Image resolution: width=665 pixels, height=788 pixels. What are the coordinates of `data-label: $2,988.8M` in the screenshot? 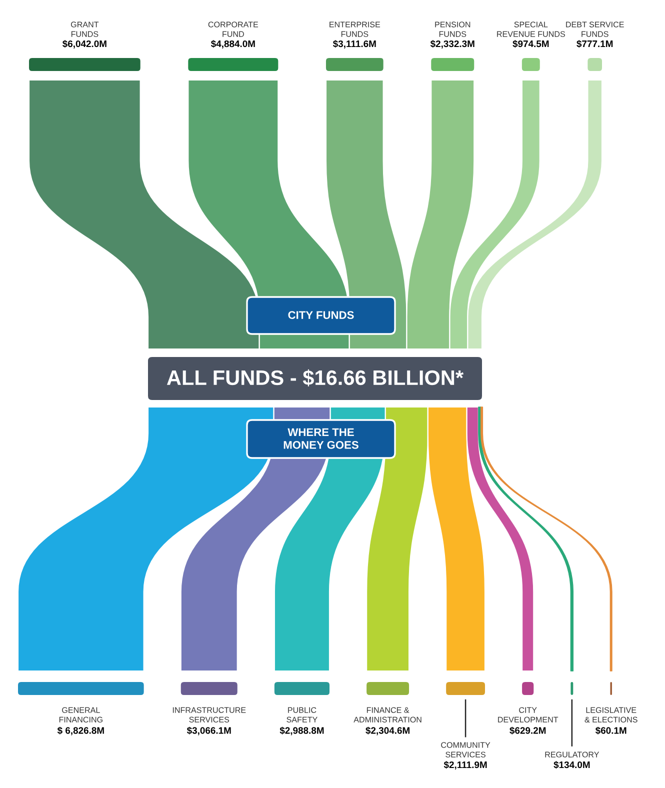 It's located at (302, 731).